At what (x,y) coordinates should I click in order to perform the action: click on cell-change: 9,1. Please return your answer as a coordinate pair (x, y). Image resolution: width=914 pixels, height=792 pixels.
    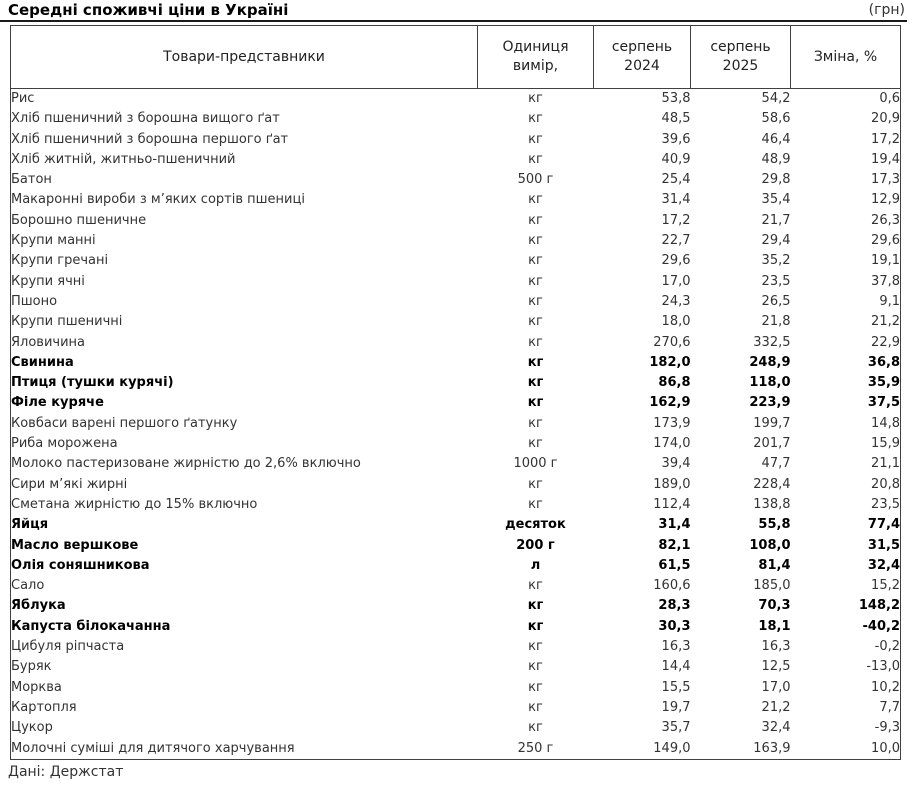
    Looking at the image, I should click on (889, 301).